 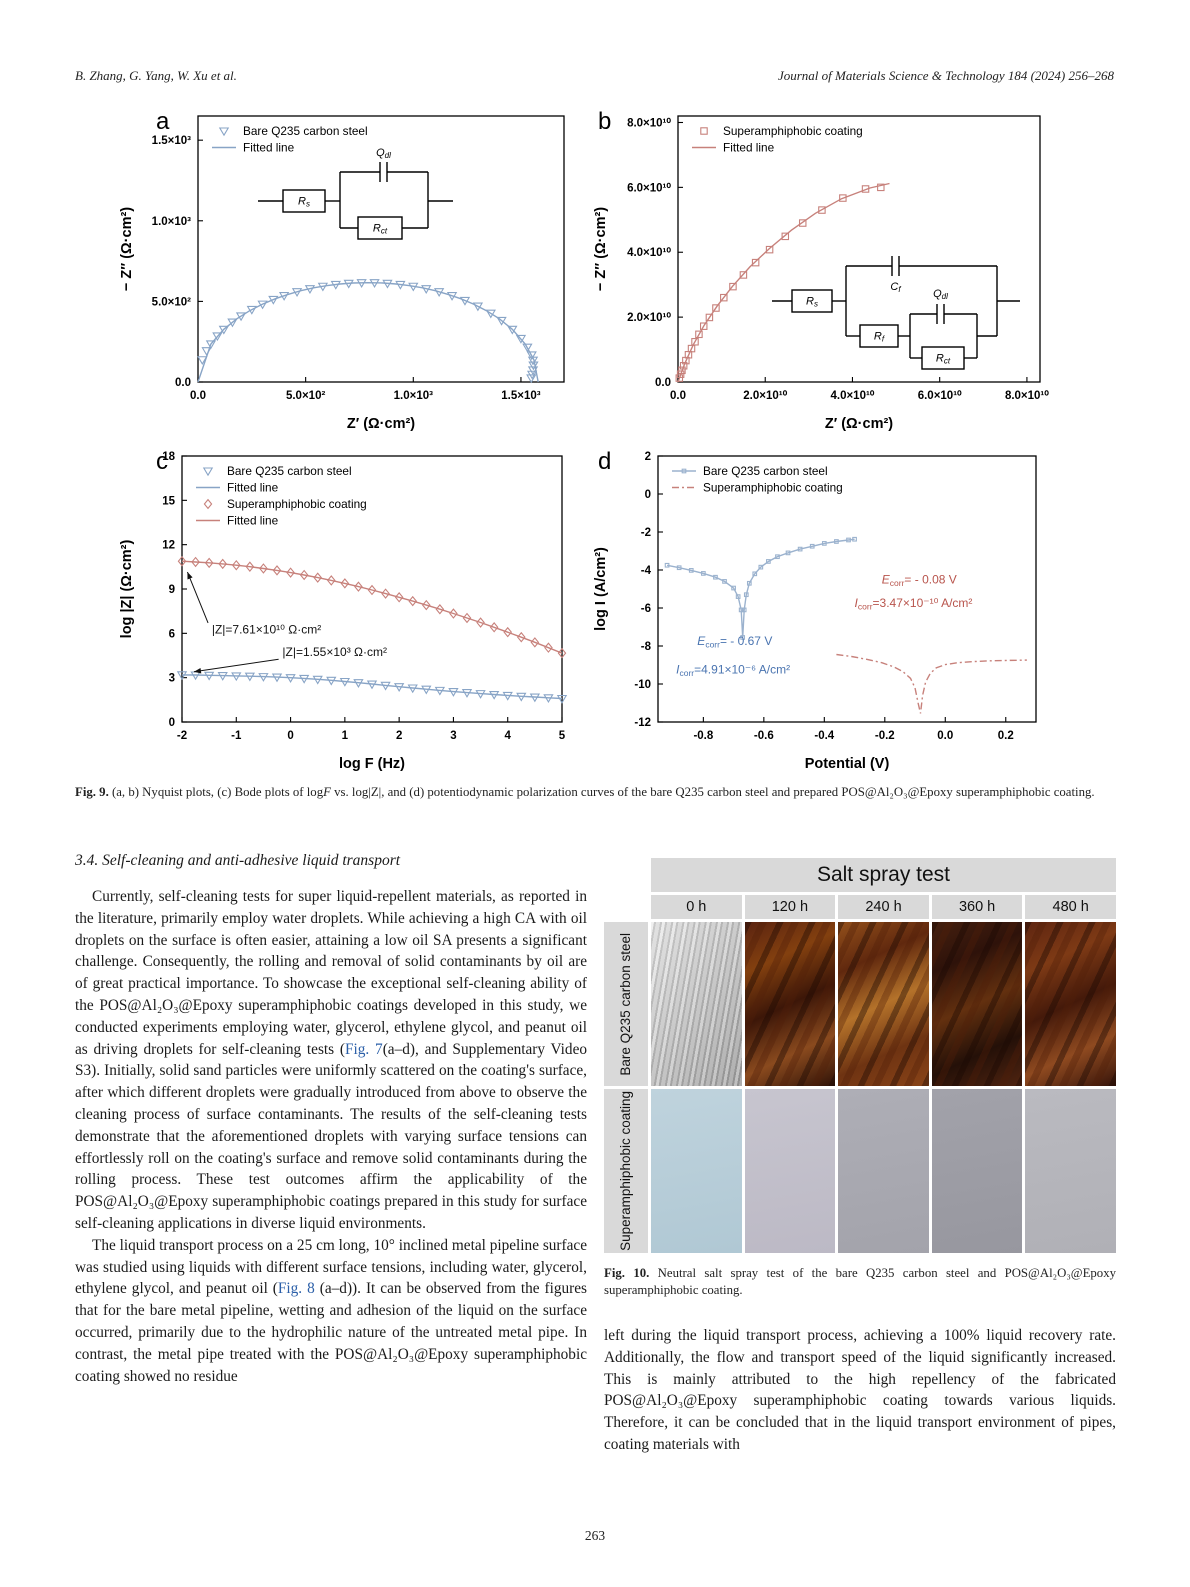 I want to click on chart-annotation: Ecorr​= - 0.67 V, so click(x=734, y=642).